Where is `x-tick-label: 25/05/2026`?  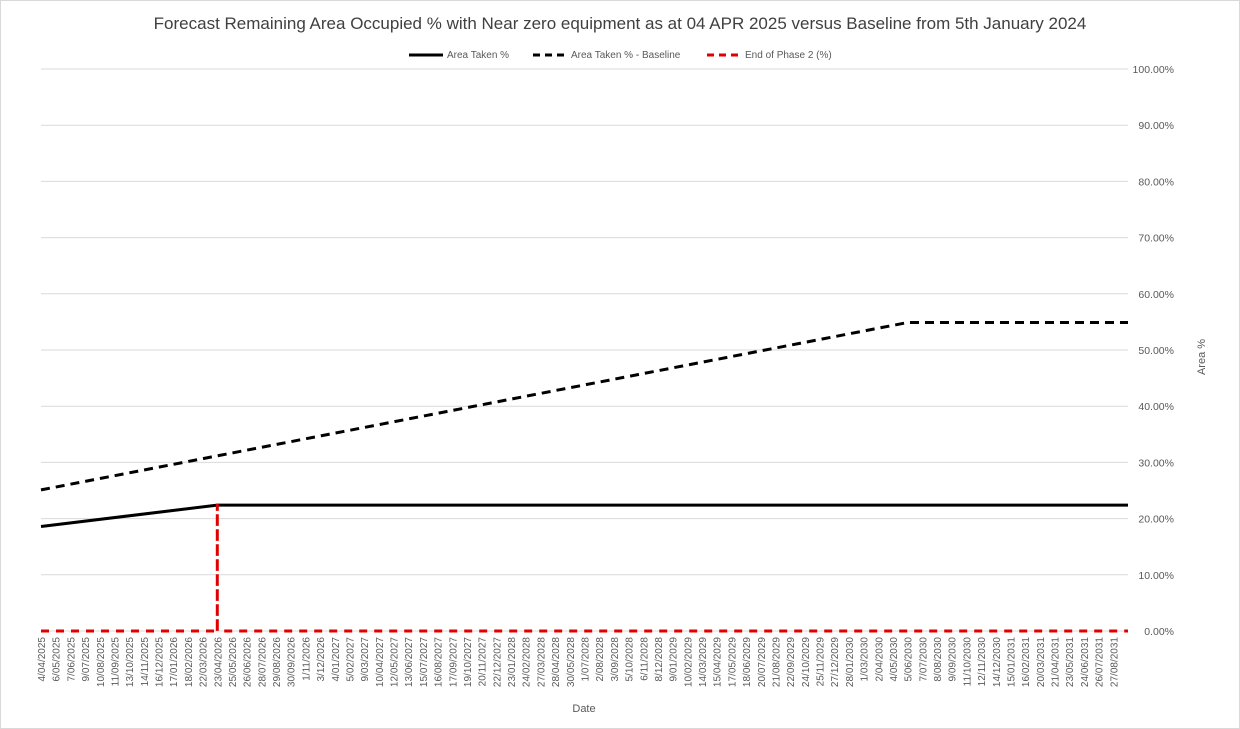
x-tick-label: 25/05/2026 is located at coordinates (233, 662).